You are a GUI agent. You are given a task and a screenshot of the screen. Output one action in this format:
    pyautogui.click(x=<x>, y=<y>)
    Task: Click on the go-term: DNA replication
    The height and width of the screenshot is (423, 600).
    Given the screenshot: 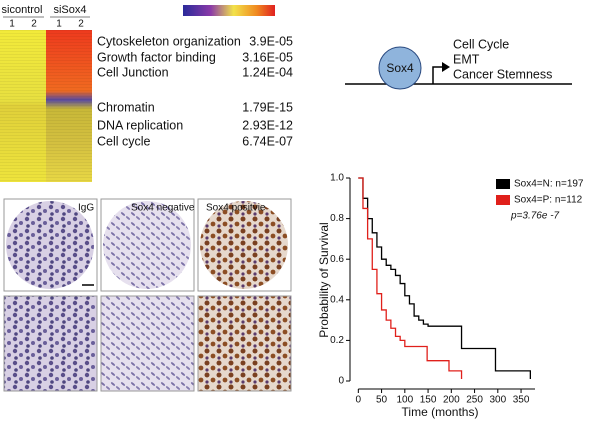 What is the action you would take?
    pyautogui.click(x=140, y=125)
    